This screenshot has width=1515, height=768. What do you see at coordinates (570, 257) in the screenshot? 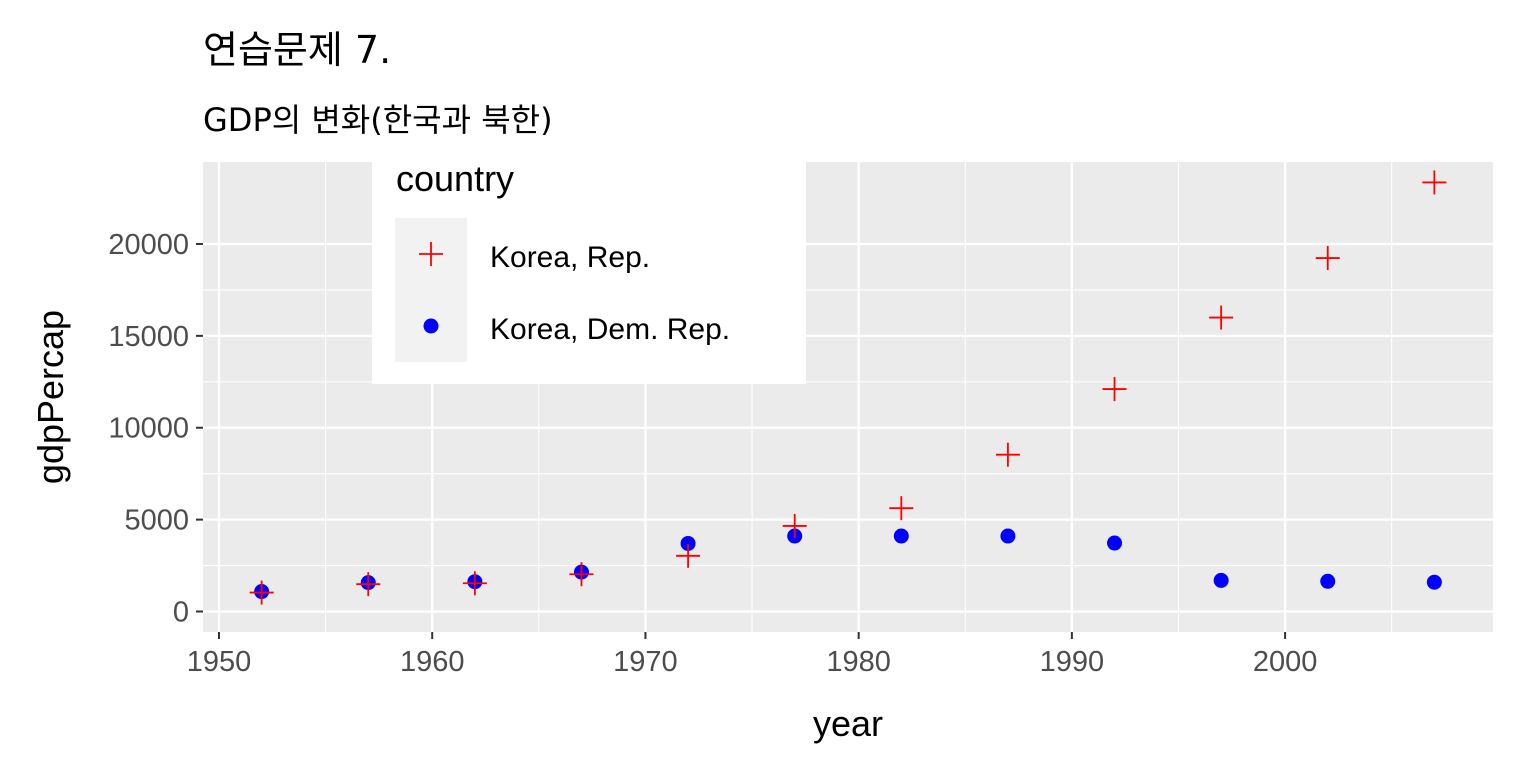
I see `legend-label-korea-rep: Korea, Rep.` at bounding box center [570, 257].